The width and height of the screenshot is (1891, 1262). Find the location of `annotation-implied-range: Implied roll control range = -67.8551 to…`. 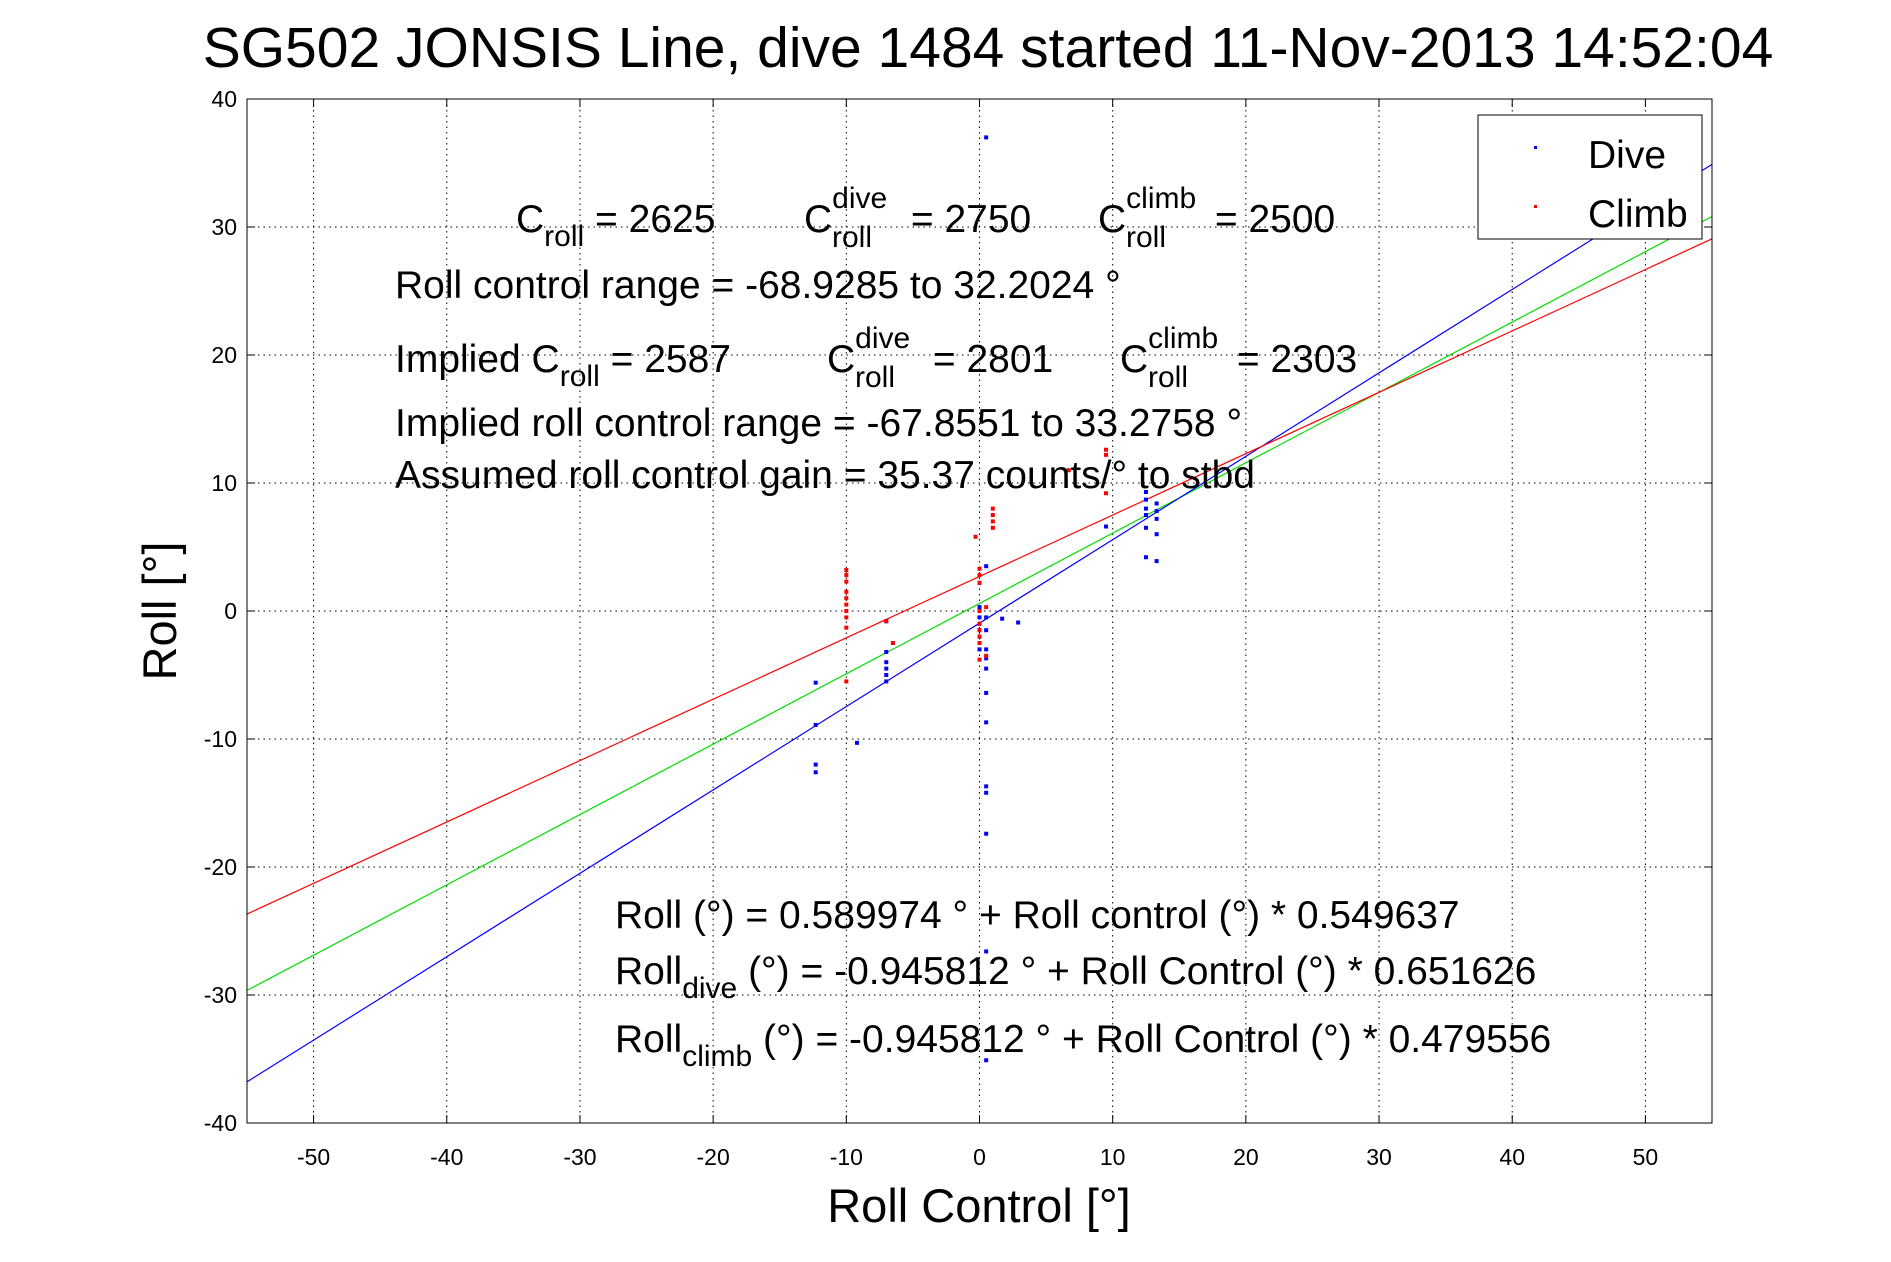

annotation-implied-range: Implied roll control range = -67.8551 to… is located at coordinates (818, 423).